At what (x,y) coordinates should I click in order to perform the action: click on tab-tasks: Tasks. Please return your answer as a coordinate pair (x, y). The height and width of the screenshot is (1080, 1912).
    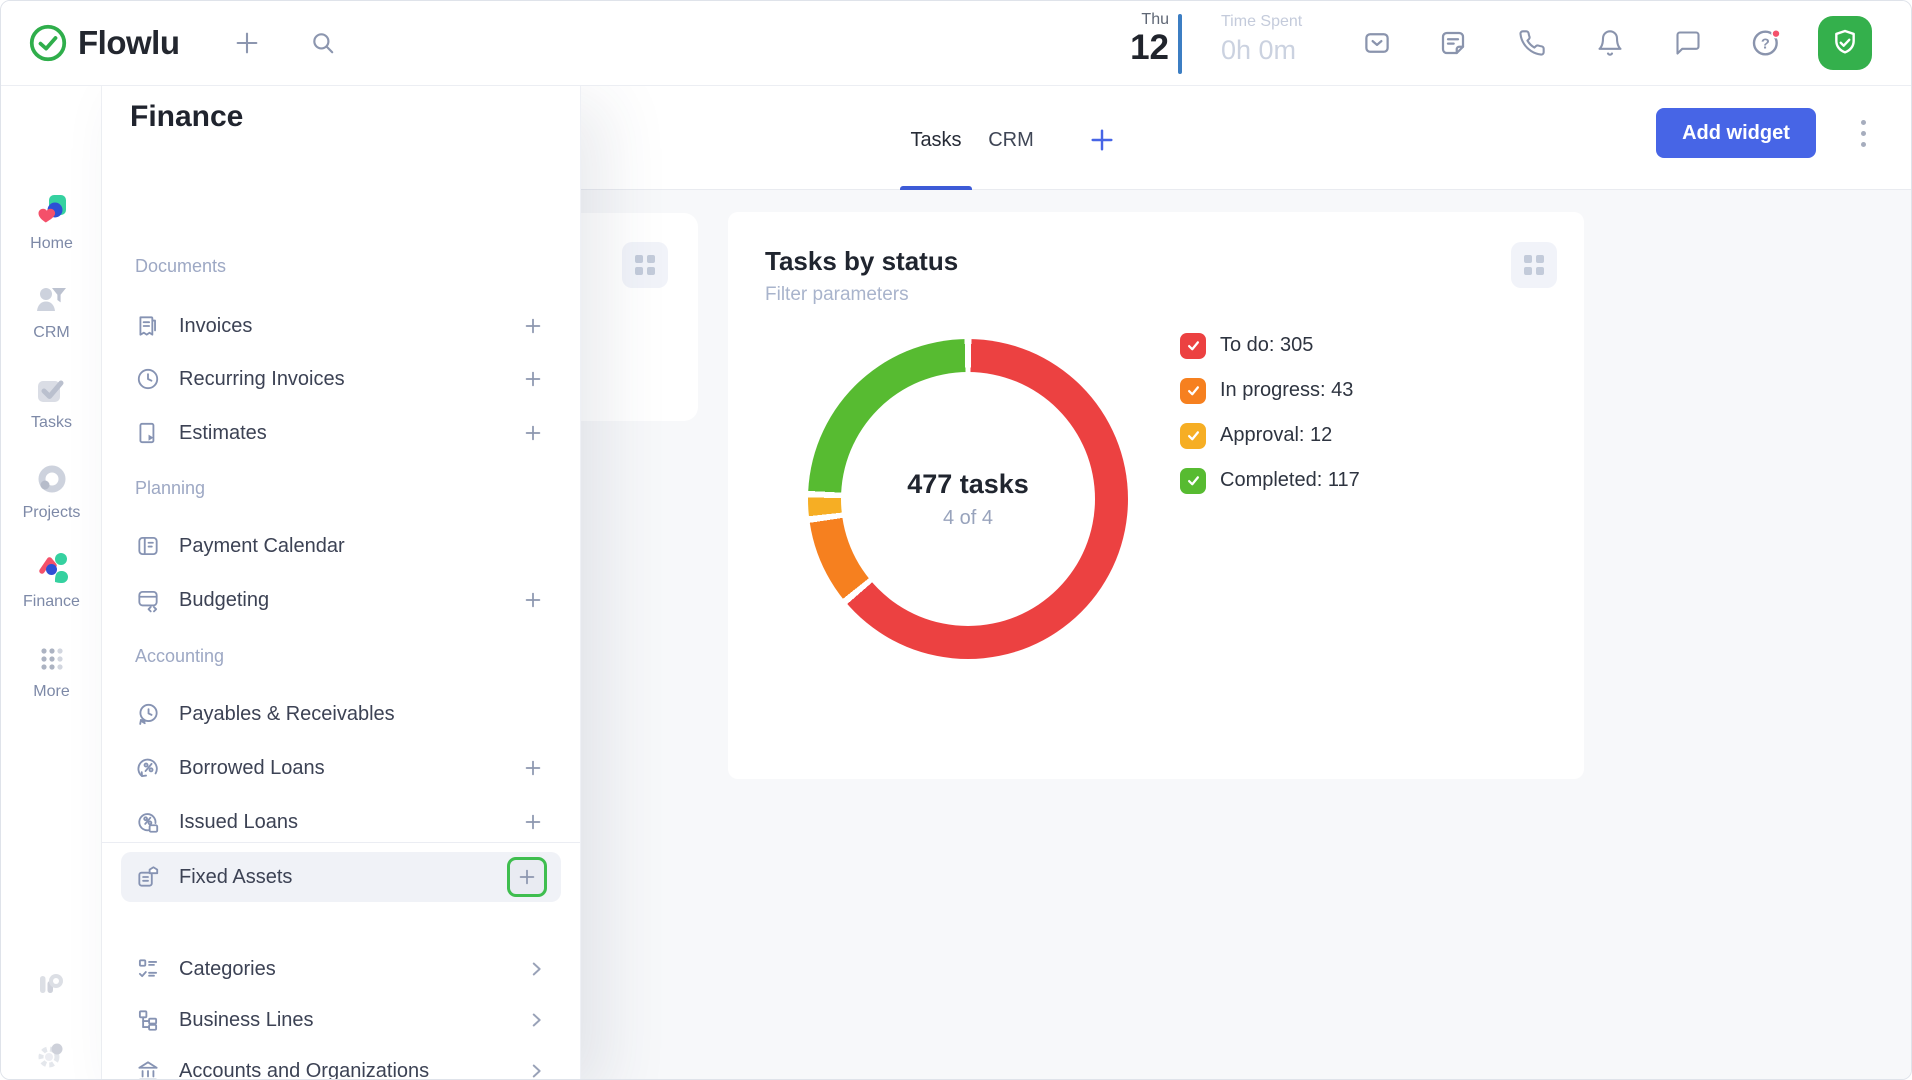
    Looking at the image, I should click on (936, 140).